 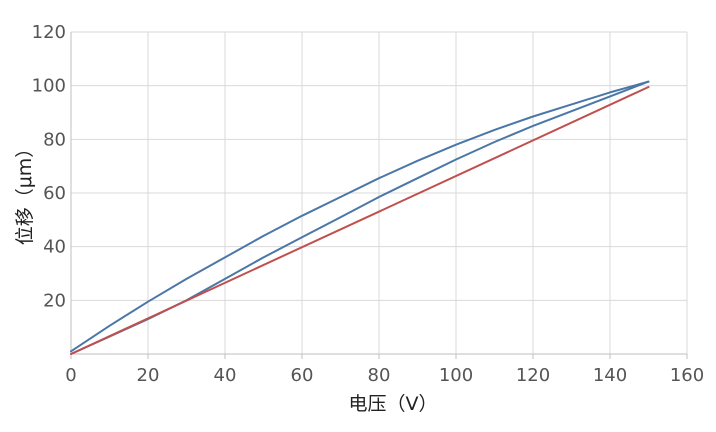 I want to click on x-axis-title: 电压（V）, so click(x=393, y=404).